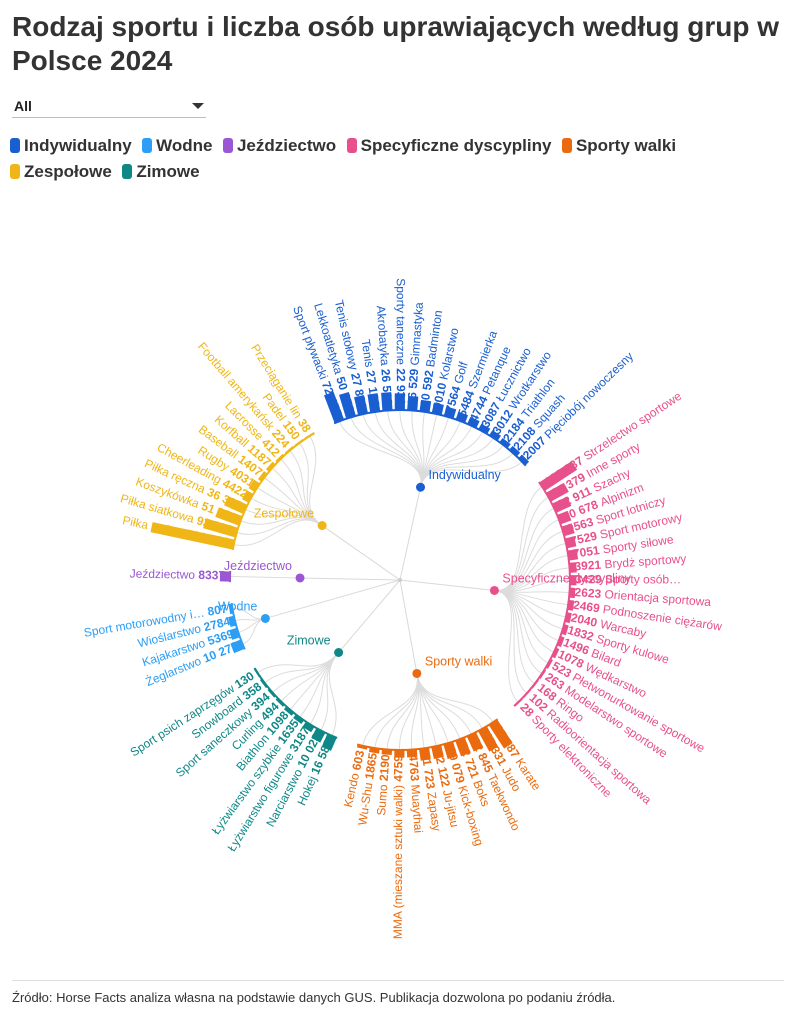 This screenshot has height=1018, width=794. I want to click on leaf-value: 9010, so click(440, 394).